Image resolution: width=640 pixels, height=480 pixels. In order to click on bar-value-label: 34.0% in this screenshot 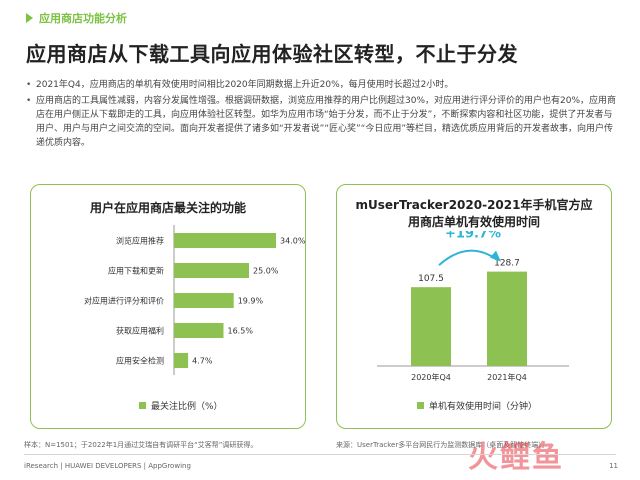, I will do `click(292, 241)`.